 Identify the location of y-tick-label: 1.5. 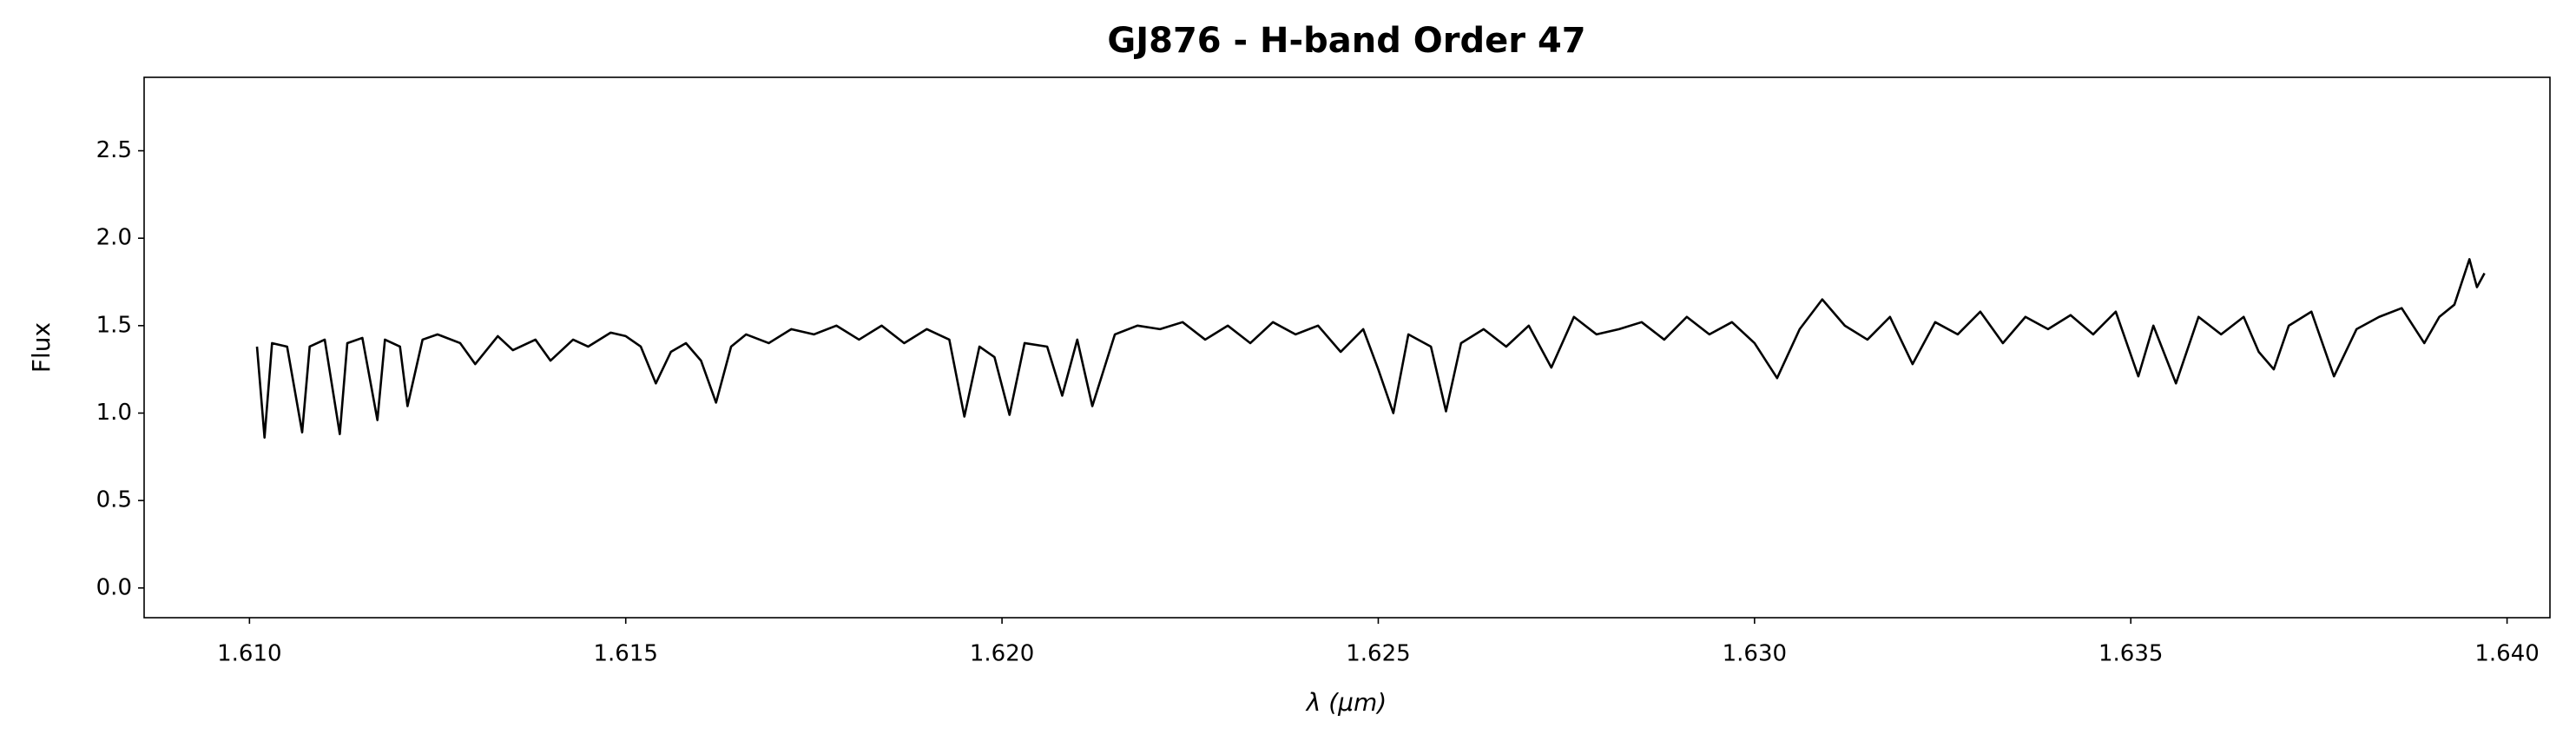
(114, 325).